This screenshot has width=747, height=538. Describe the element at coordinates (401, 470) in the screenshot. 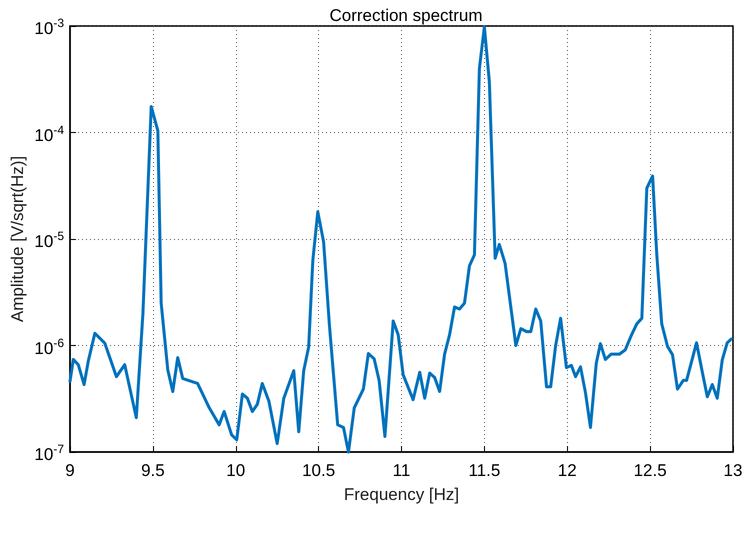

I see `x-tick-label: 11` at that location.